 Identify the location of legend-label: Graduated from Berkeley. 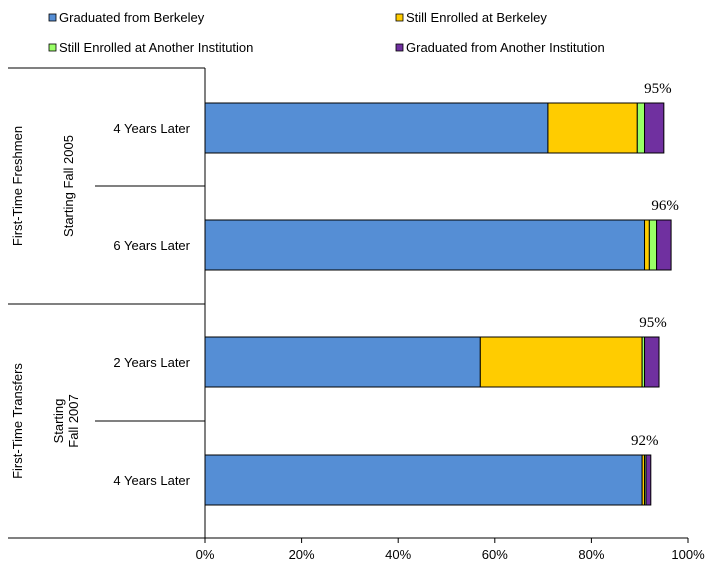
(132, 17).